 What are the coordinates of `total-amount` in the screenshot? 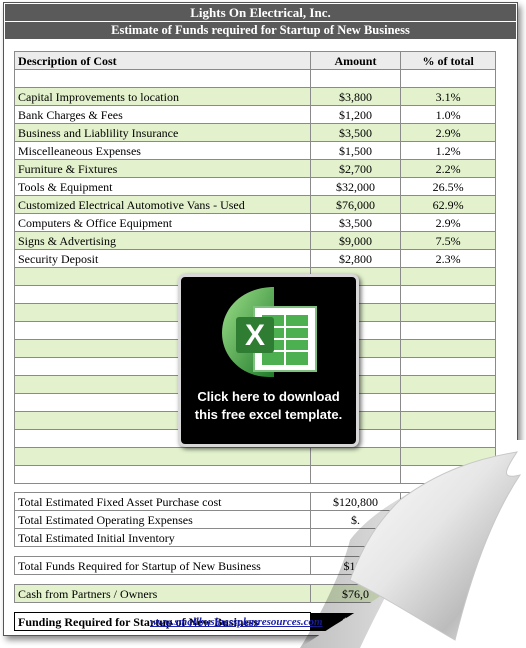 It's located at (355, 537).